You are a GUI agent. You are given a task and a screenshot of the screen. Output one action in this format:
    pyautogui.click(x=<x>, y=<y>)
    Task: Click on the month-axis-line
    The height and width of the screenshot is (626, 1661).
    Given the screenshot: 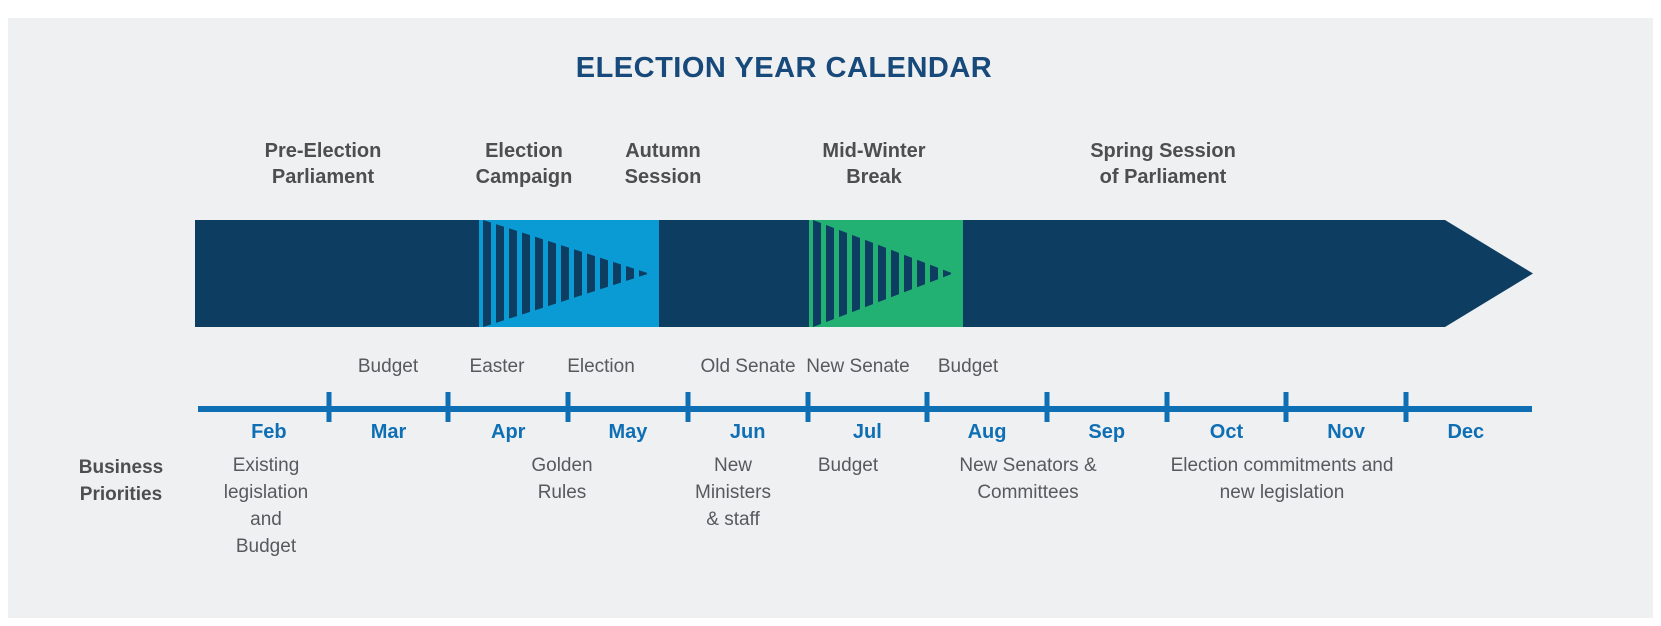 What is the action you would take?
    pyautogui.click(x=865, y=409)
    